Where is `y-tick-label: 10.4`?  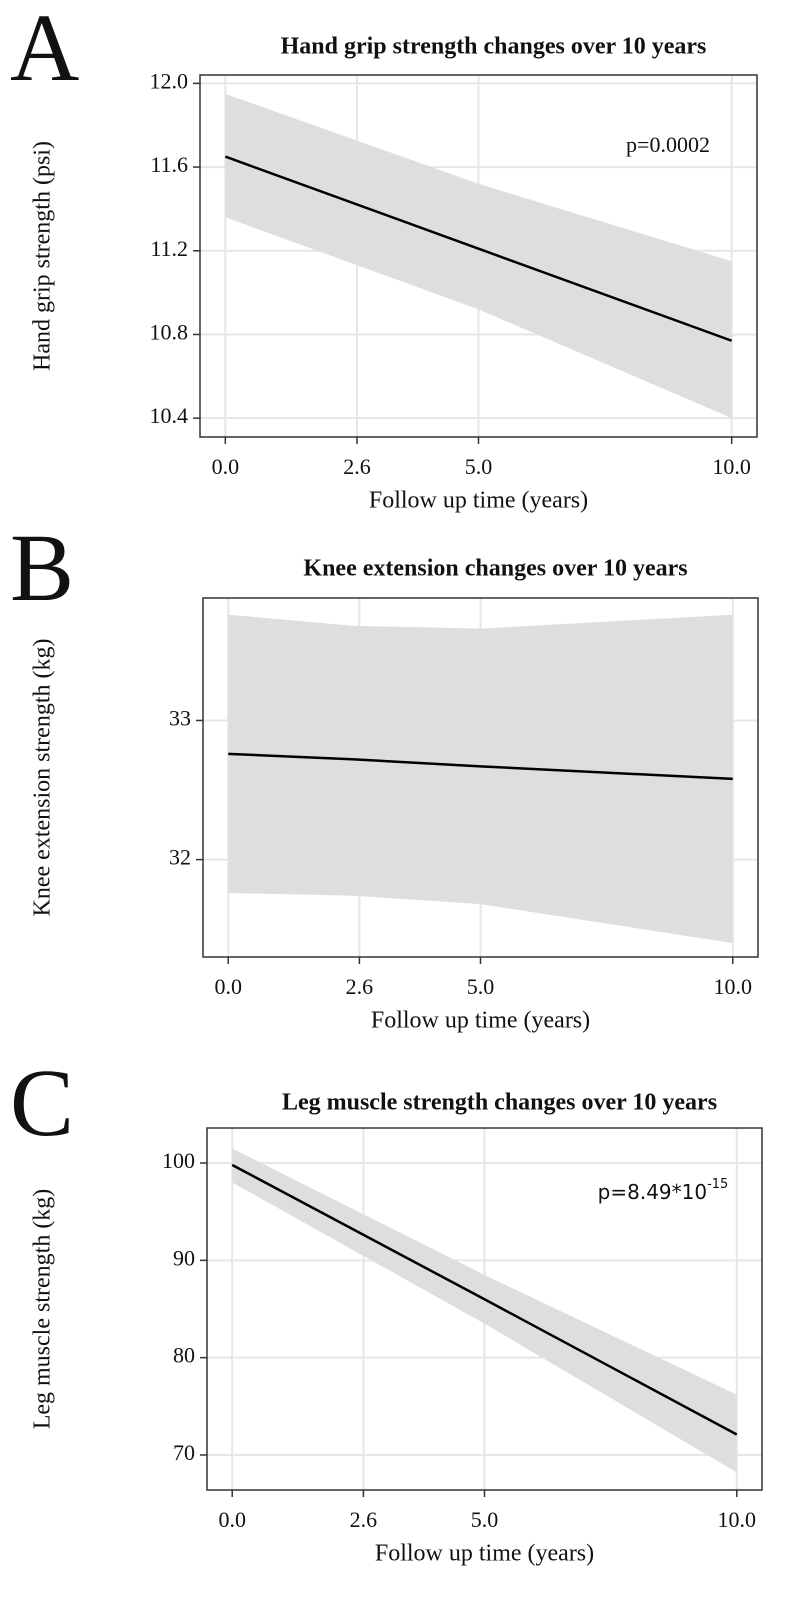
y-tick-label: 10.4 is located at coordinates (169, 415).